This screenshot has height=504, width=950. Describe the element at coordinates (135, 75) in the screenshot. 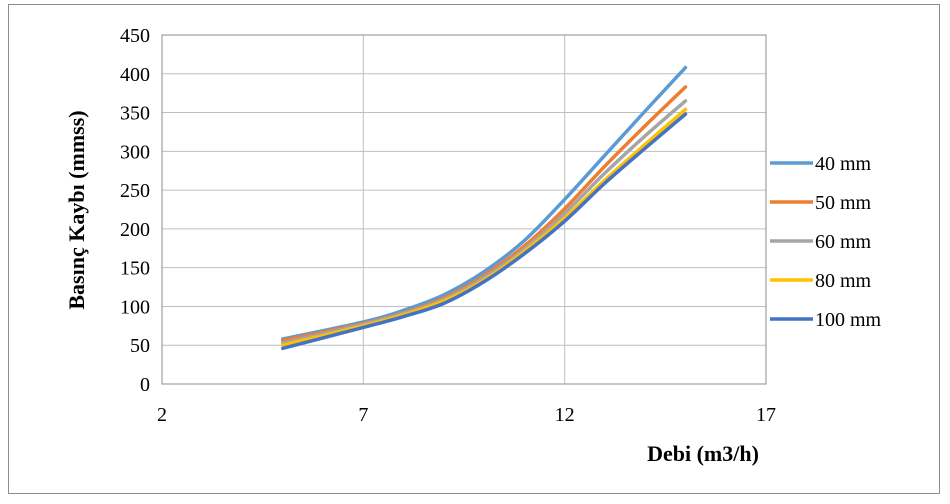

I see `y-tick-label: 400` at that location.